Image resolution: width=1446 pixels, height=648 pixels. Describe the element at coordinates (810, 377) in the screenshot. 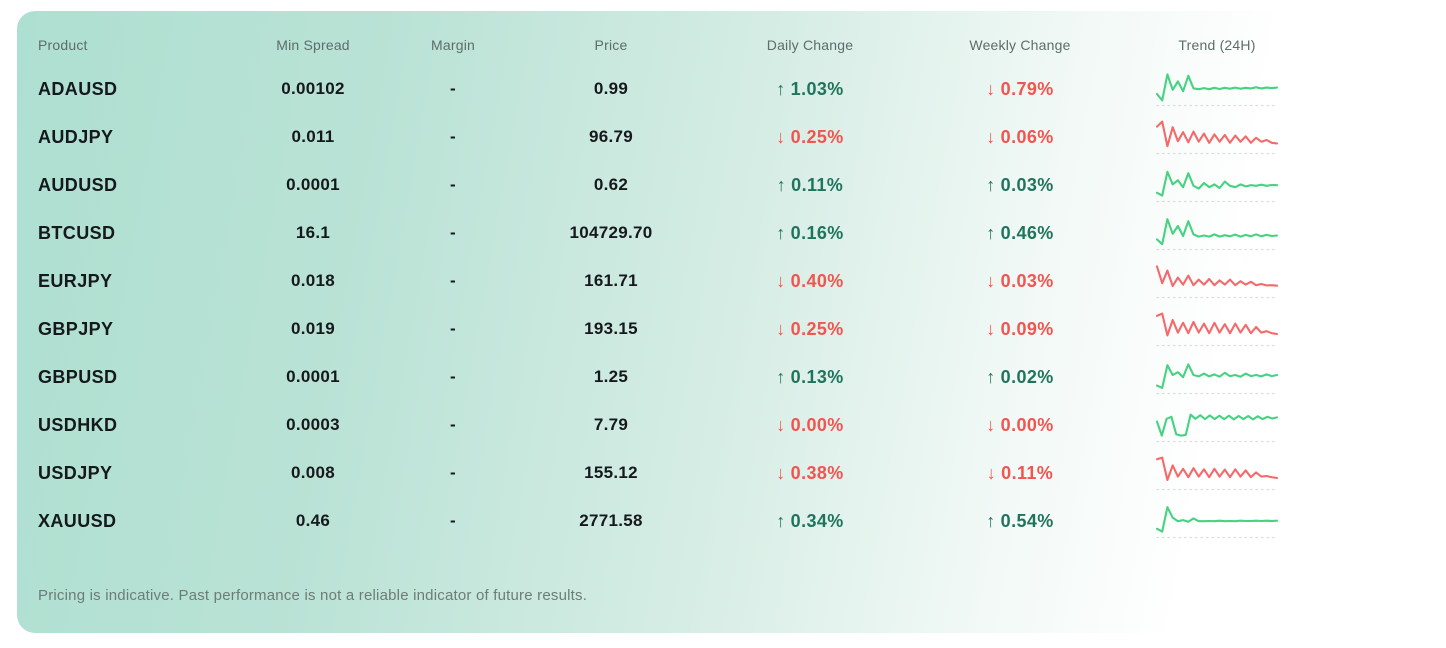

I see `daily-change-cell: ↑ 0.13%` at that location.